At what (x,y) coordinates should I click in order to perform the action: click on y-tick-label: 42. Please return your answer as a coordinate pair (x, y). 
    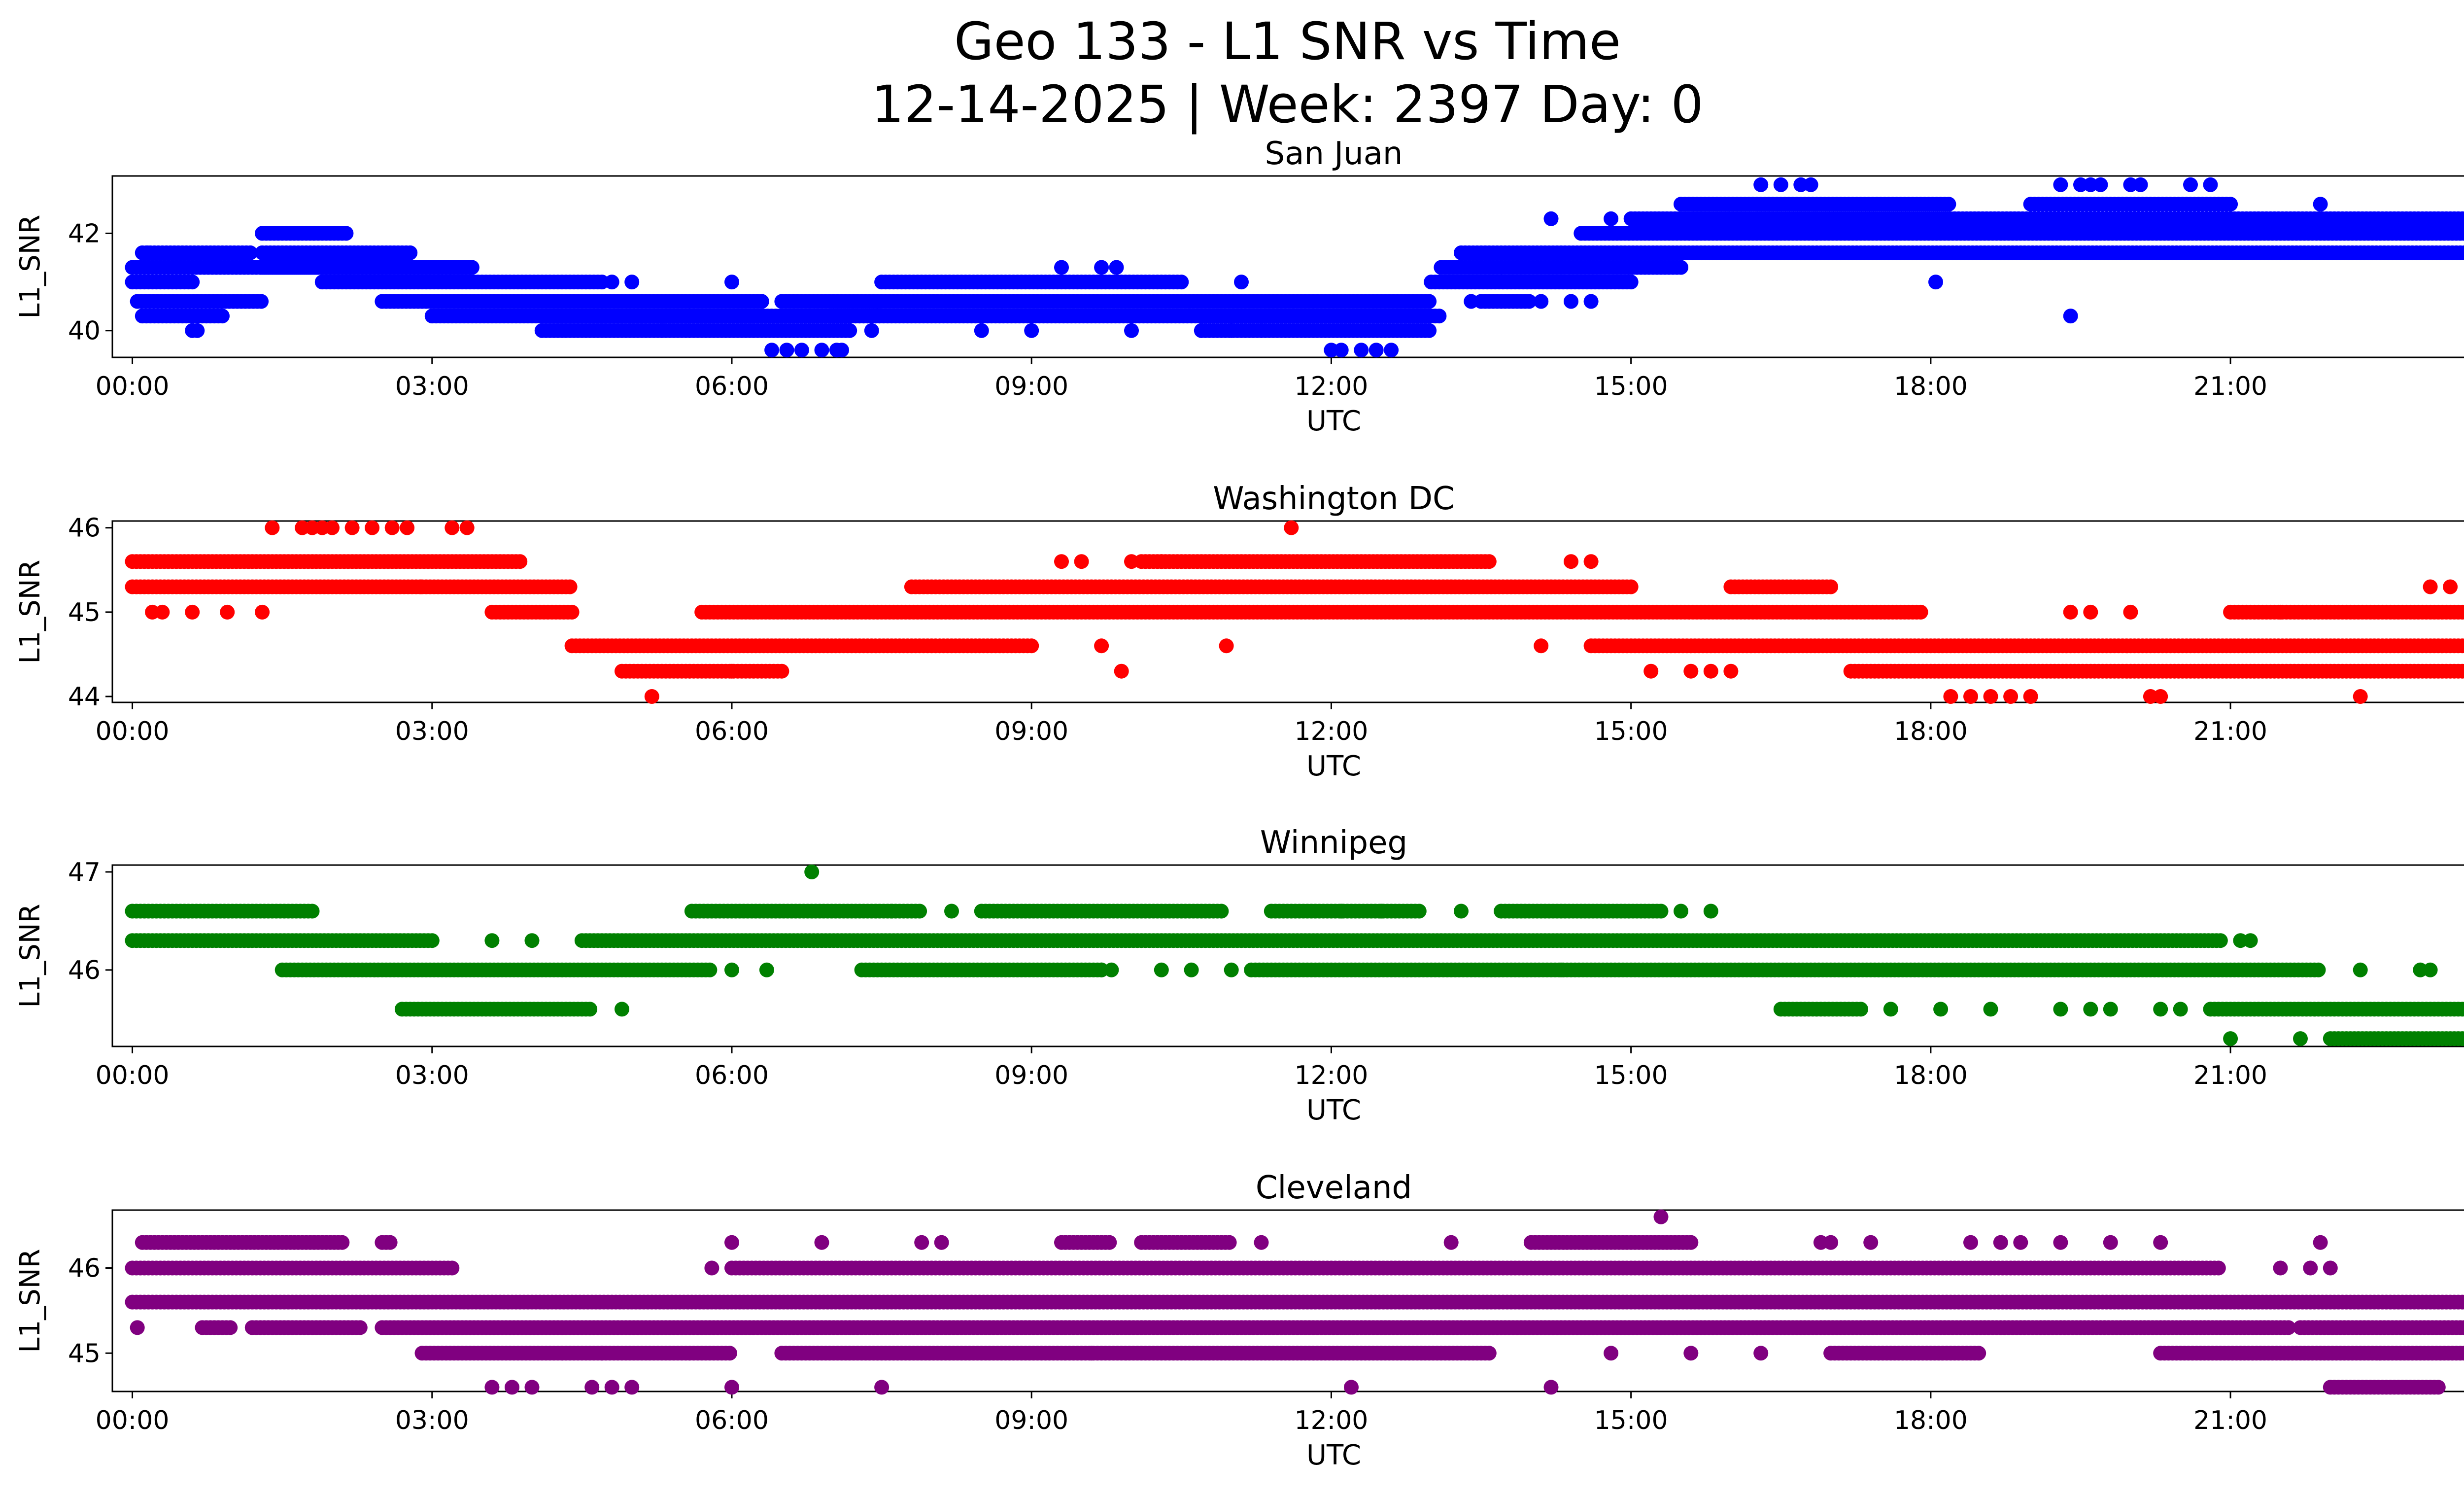
    Looking at the image, I should click on (84, 233).